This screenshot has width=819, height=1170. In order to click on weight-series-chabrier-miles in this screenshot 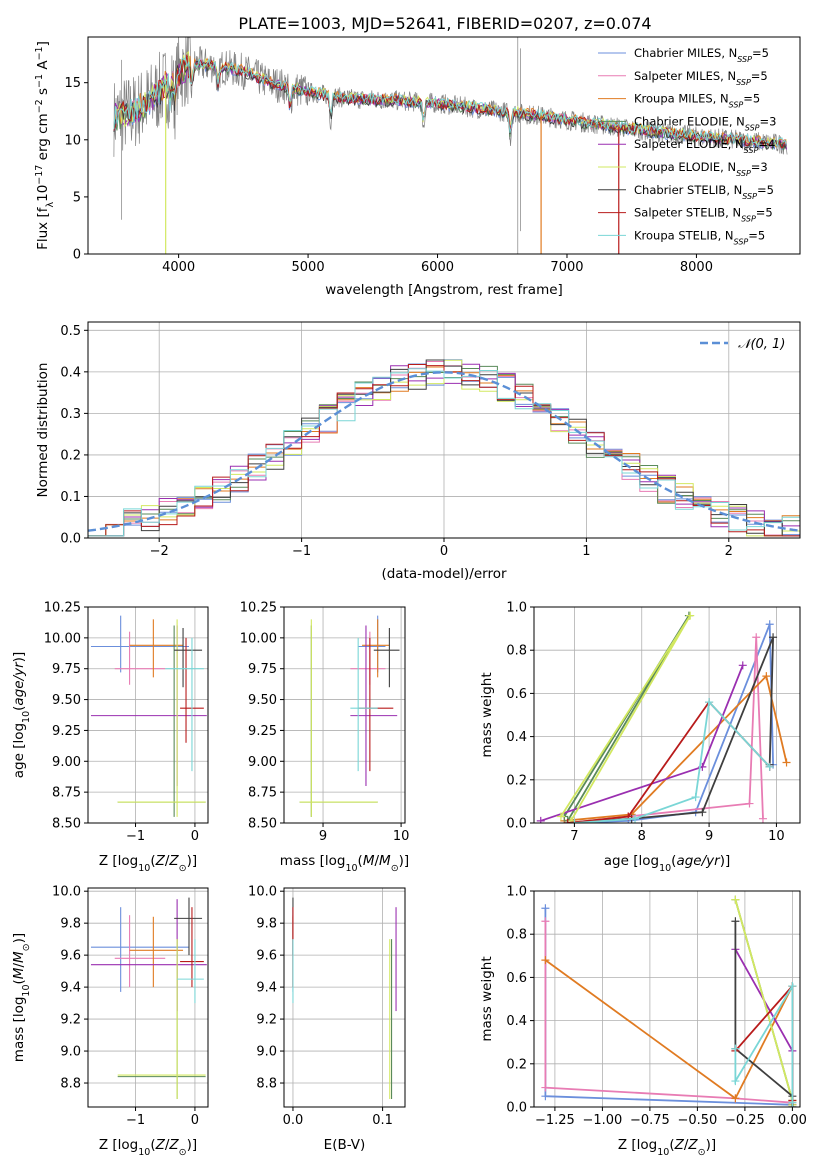, I will do `click(669, 1005)`.